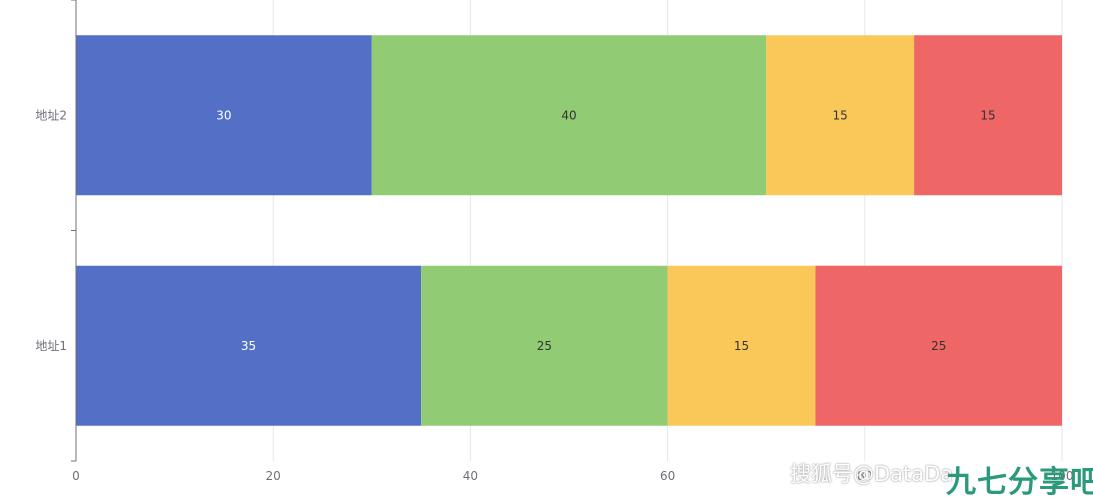  What do you see at coordinates (51, 346) in the screenshot?
I see `y-tick-label: 地址1` at bounding box center [51, 346].